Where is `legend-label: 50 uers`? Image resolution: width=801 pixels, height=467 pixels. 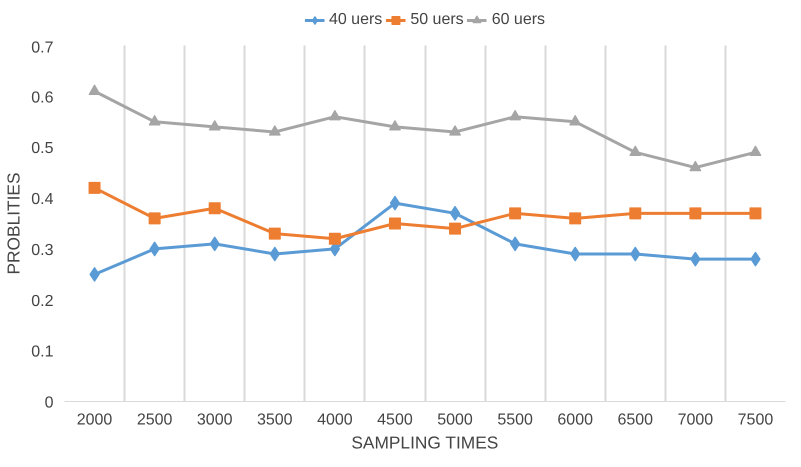 legend-label: 50 uers is located at coordinates (437, 20).